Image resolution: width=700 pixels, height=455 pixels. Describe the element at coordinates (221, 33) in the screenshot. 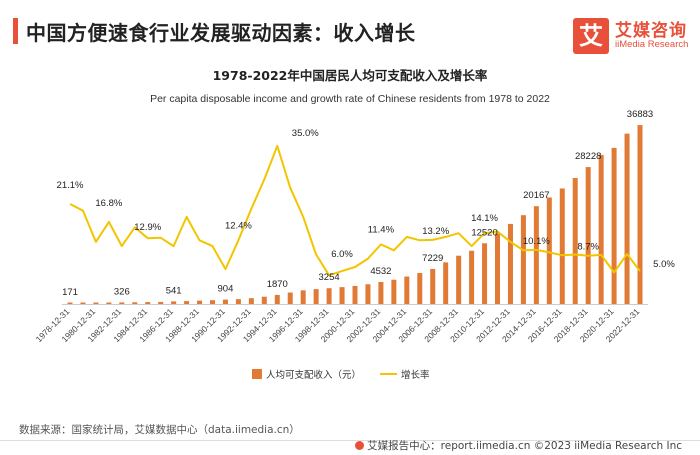

I see `page-title: 中国方便速食行业发展驱动因素：收入增长` at that location.